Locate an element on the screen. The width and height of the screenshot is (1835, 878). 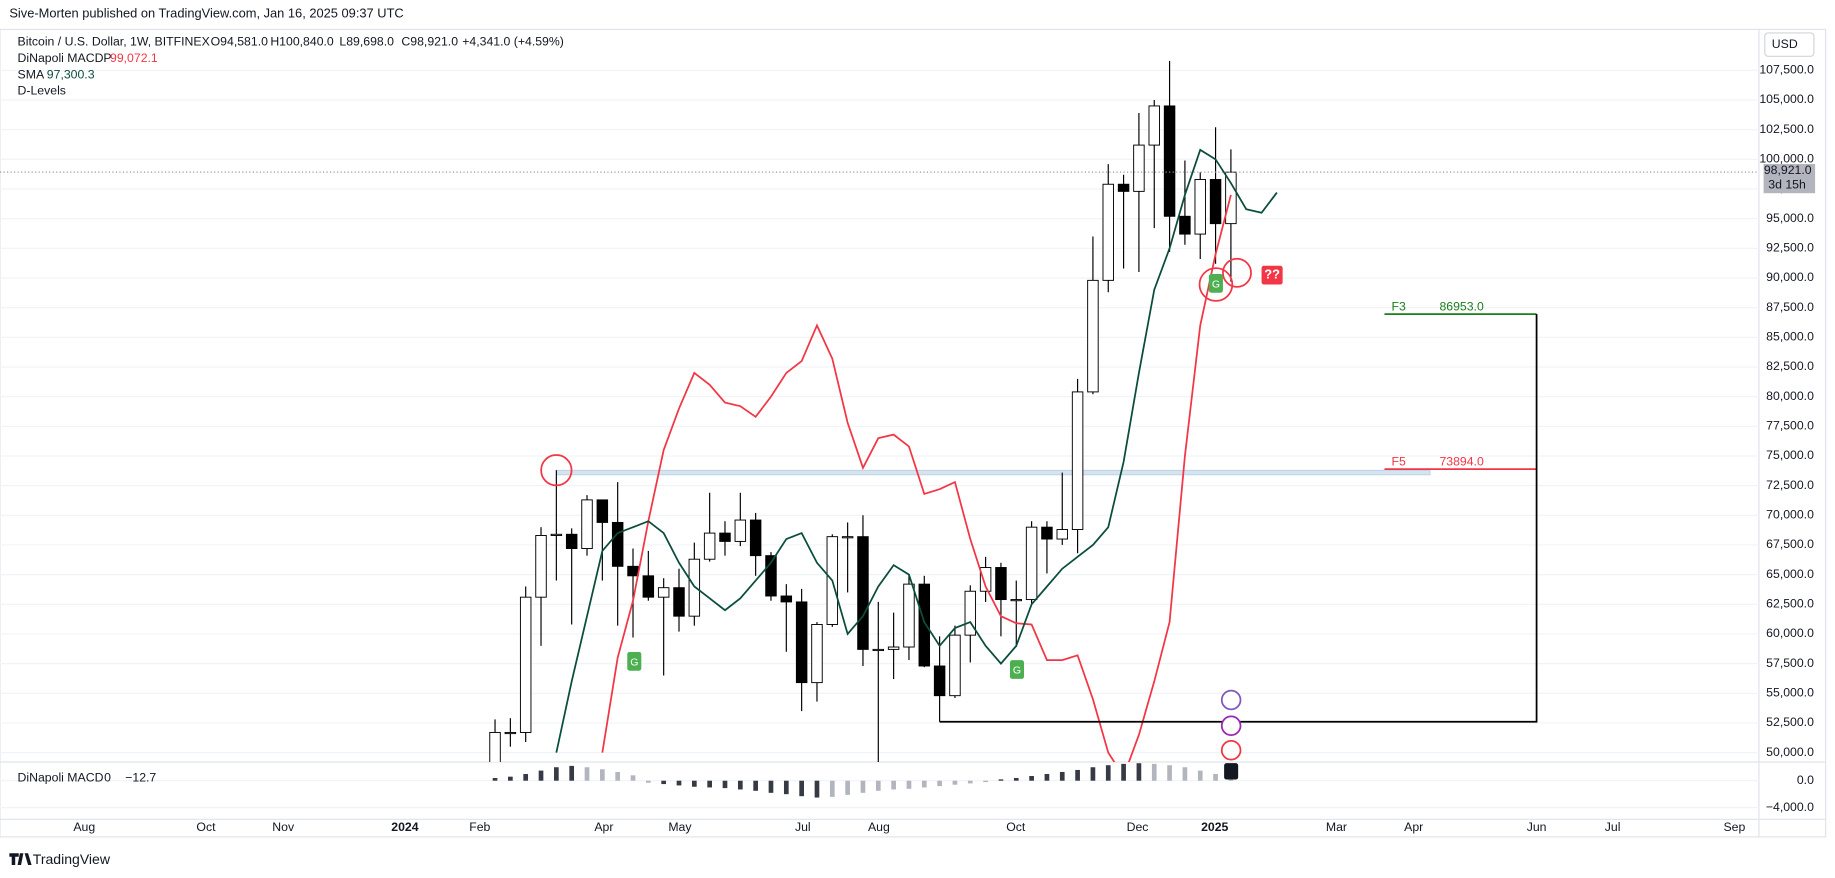
x-tick-label: Mar is located at coordinates (1336, 827).